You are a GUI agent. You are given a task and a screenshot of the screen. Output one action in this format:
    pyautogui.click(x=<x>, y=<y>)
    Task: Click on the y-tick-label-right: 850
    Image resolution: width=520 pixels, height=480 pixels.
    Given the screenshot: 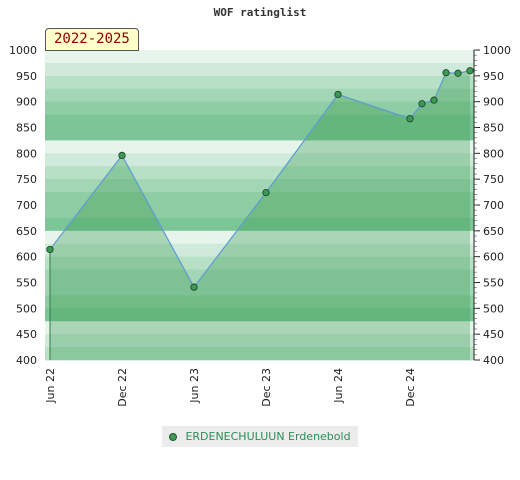 What is the action you would take?
    pyautogui.click(x=493, y=128)
    